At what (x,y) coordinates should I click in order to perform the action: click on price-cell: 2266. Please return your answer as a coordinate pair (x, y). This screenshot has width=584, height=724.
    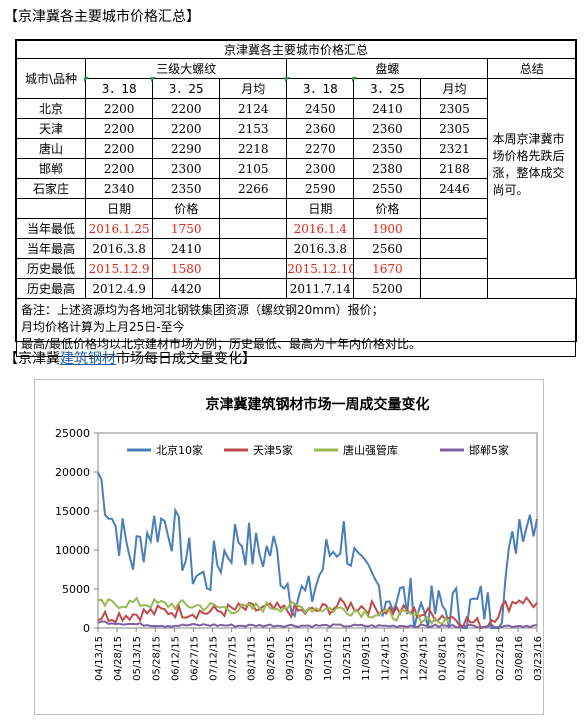
    Looking at the image, I should click on (253, 188).